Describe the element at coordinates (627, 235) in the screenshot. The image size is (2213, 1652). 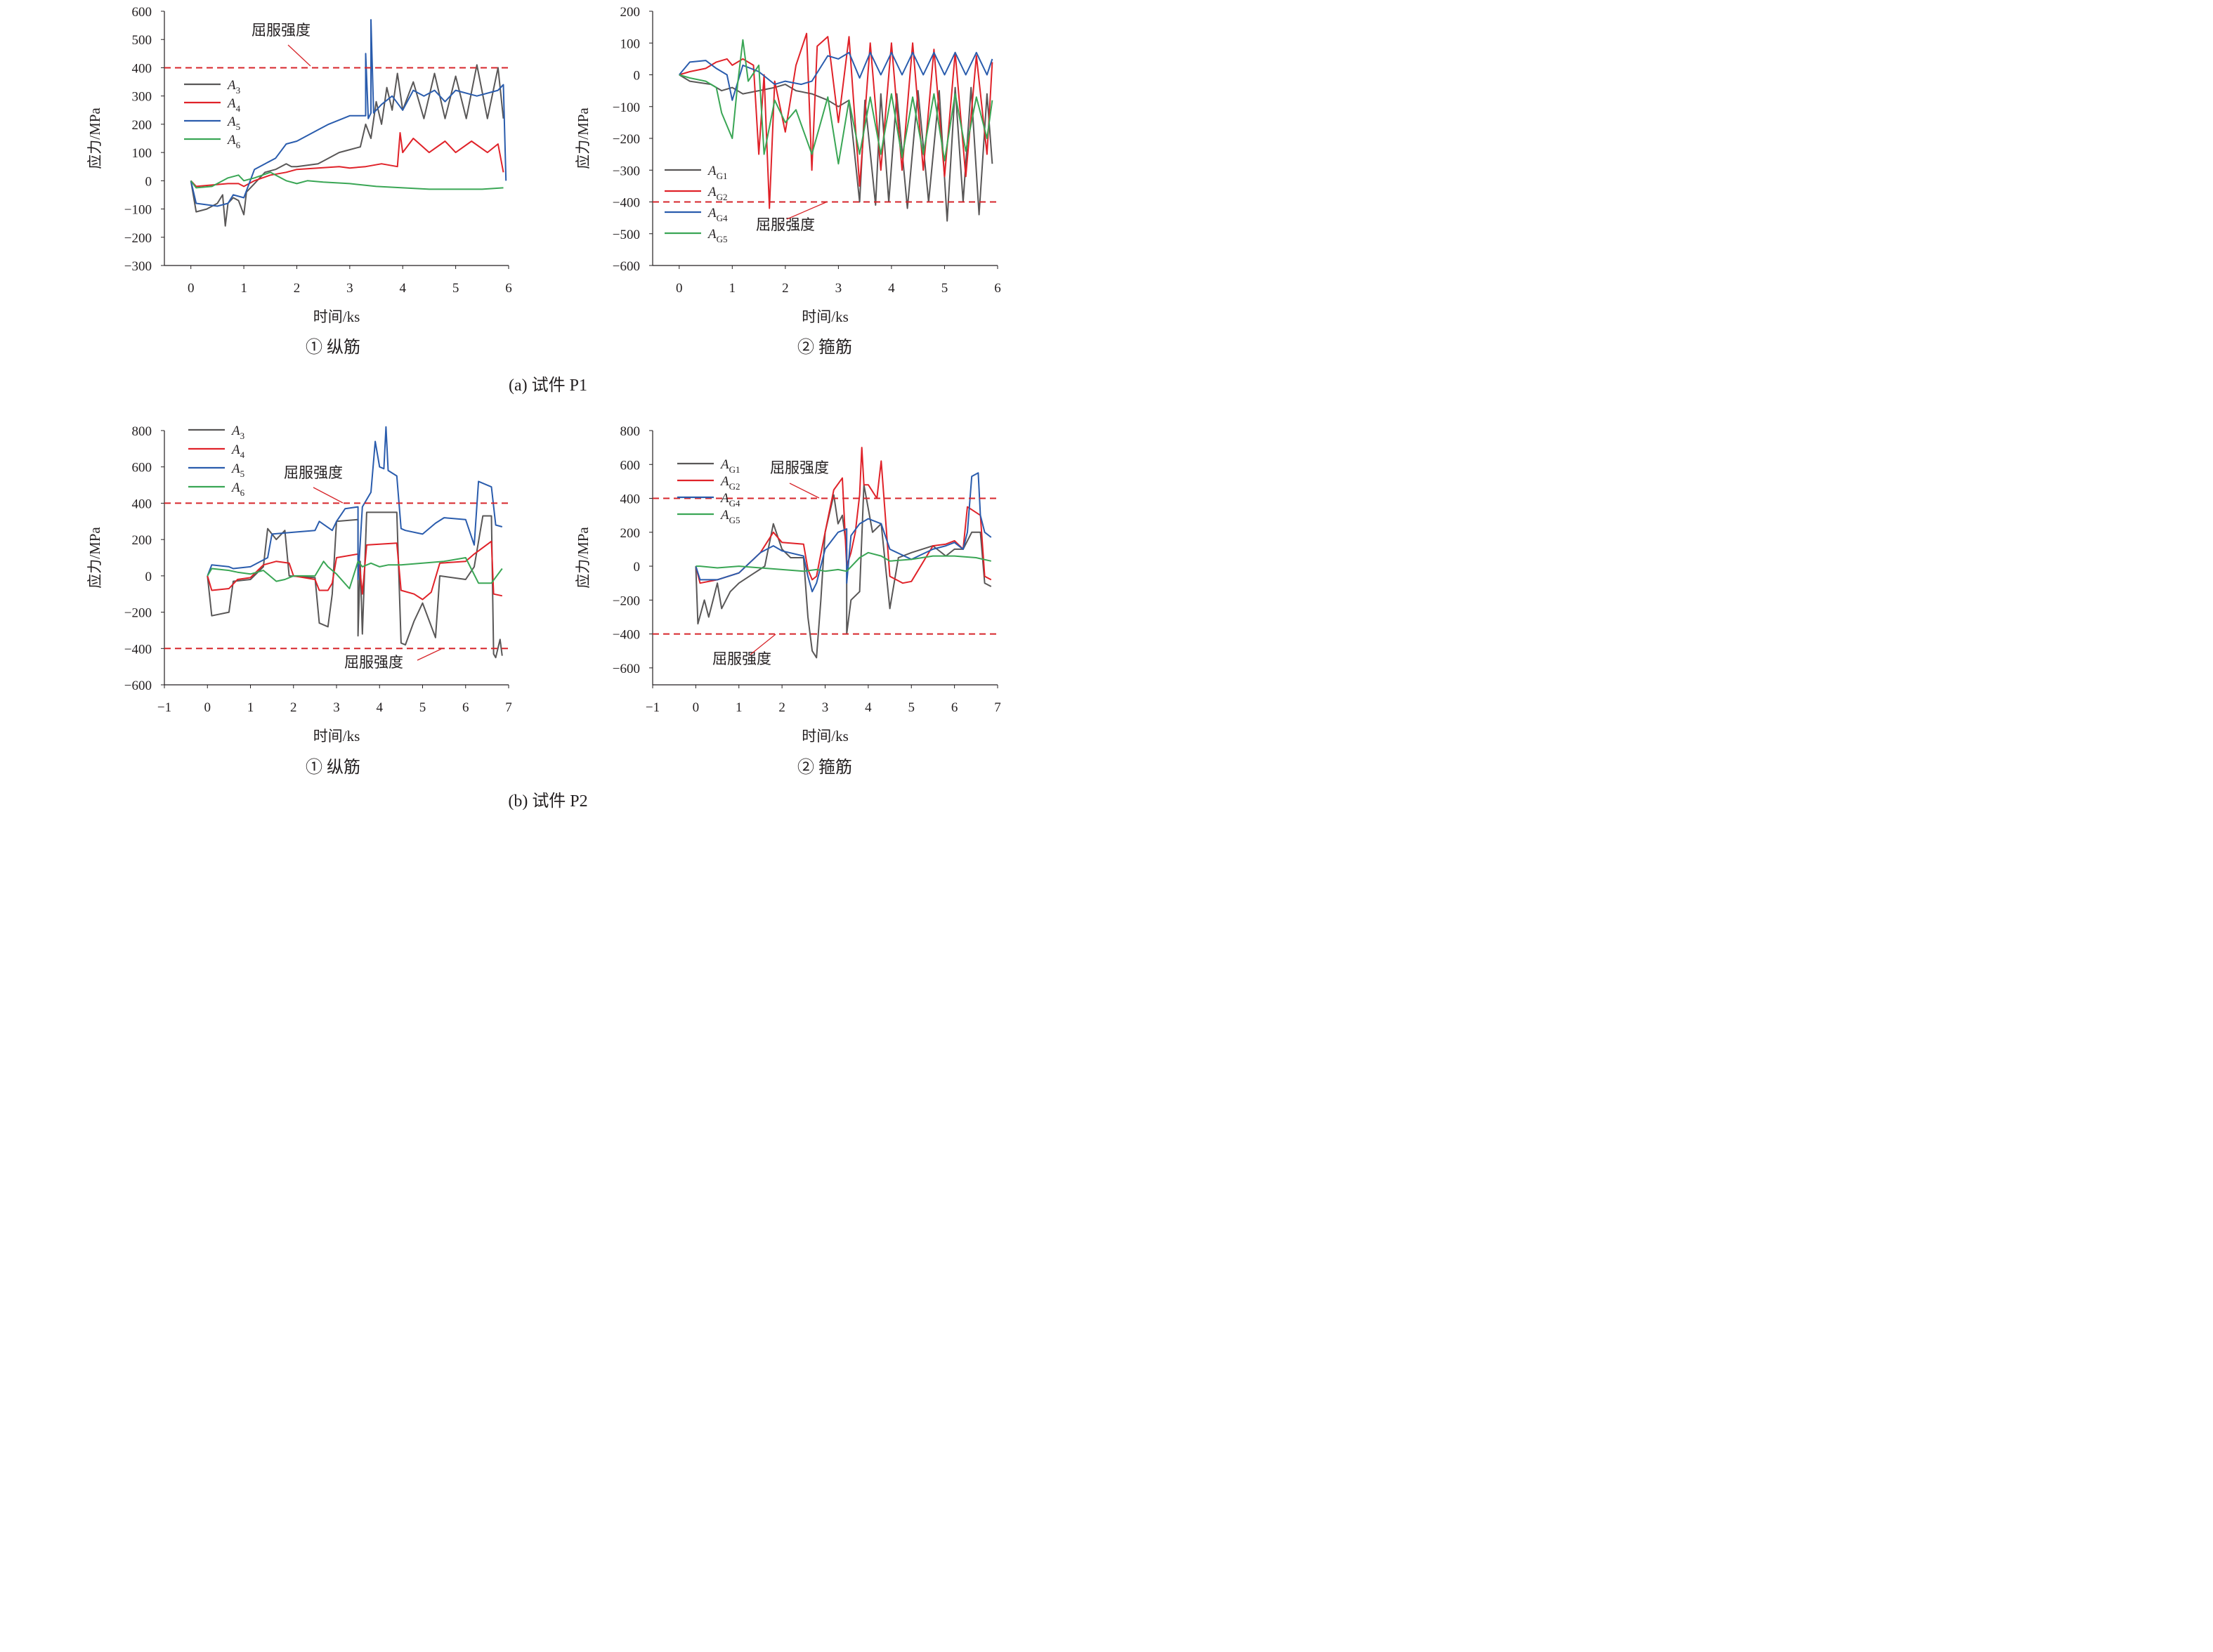
I see `y-tick-label: −500` at that location.